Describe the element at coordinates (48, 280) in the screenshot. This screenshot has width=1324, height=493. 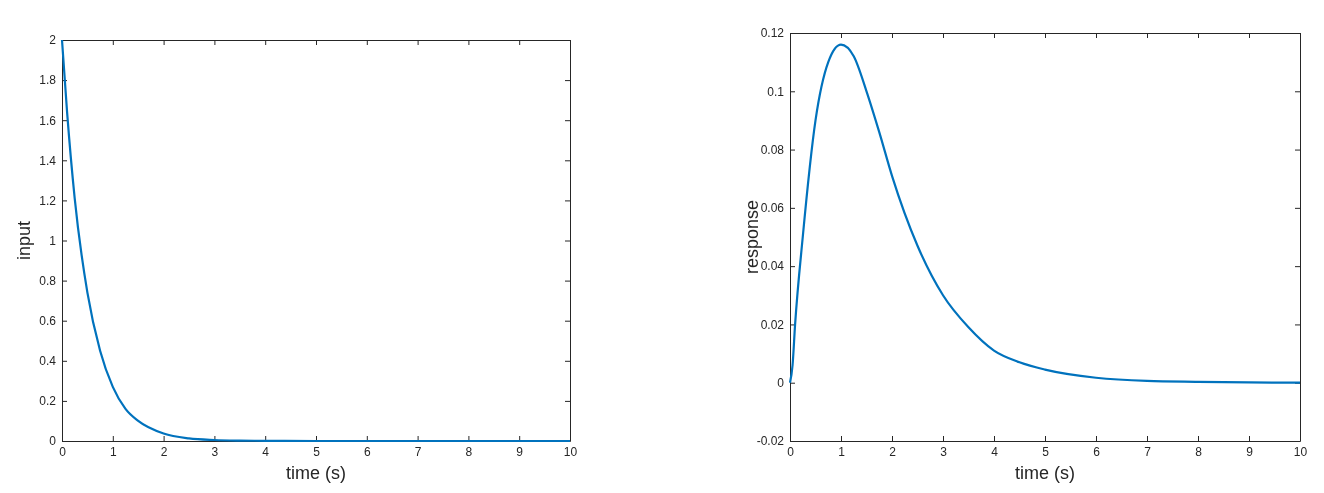
I see `y-tick-label: 0.8` at that location.